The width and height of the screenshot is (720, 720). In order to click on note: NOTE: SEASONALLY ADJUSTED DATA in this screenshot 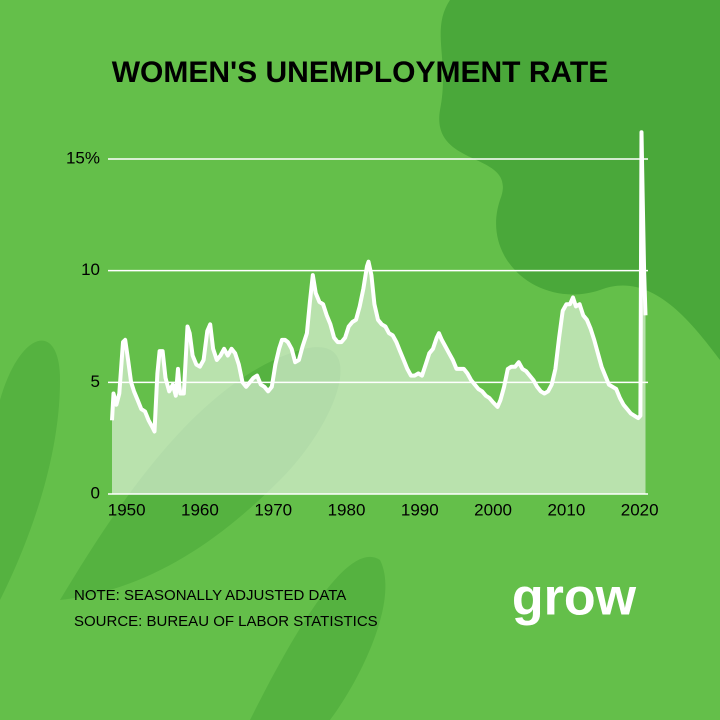, I will do `click(210, 595)`.